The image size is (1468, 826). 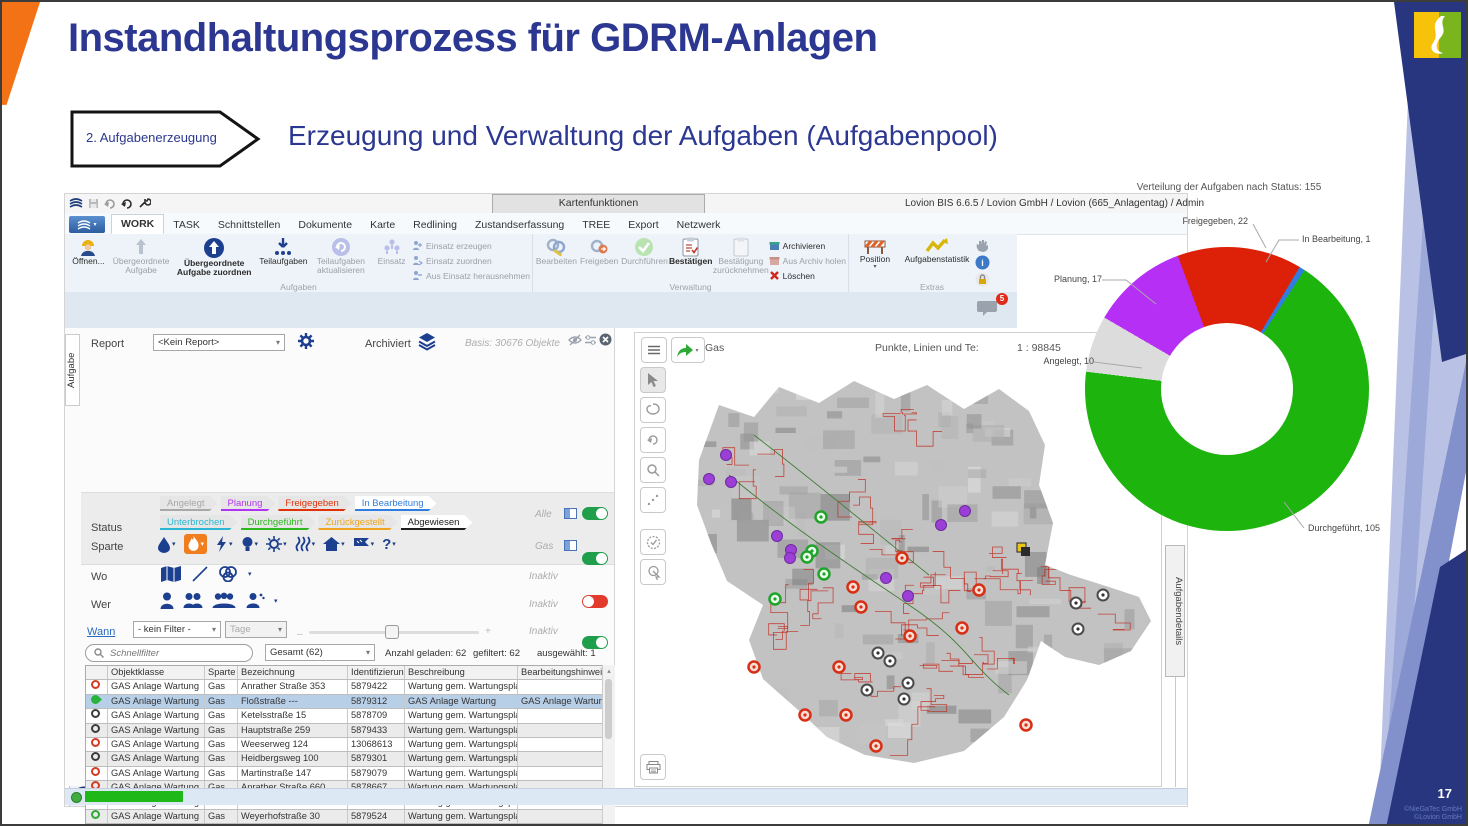 What do you see at coordinates (200, 574) in the screenshot?
I see `line-tool-icon` at bounding box center [200, 574].